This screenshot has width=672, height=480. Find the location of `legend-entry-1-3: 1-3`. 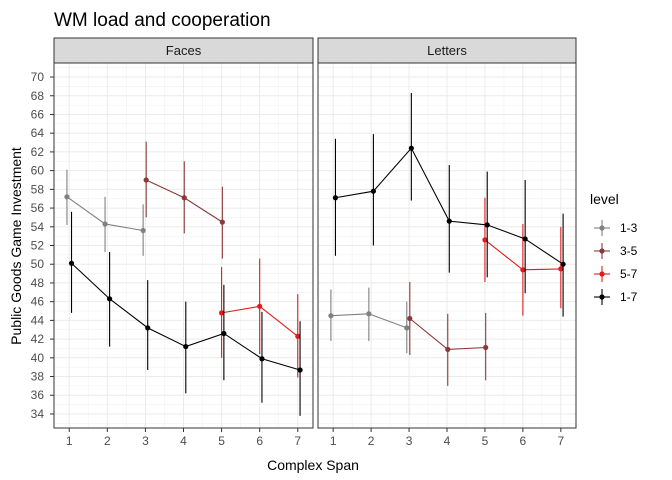

legend-entry-1-3: 1-3 is located at coordinates (616, 228).